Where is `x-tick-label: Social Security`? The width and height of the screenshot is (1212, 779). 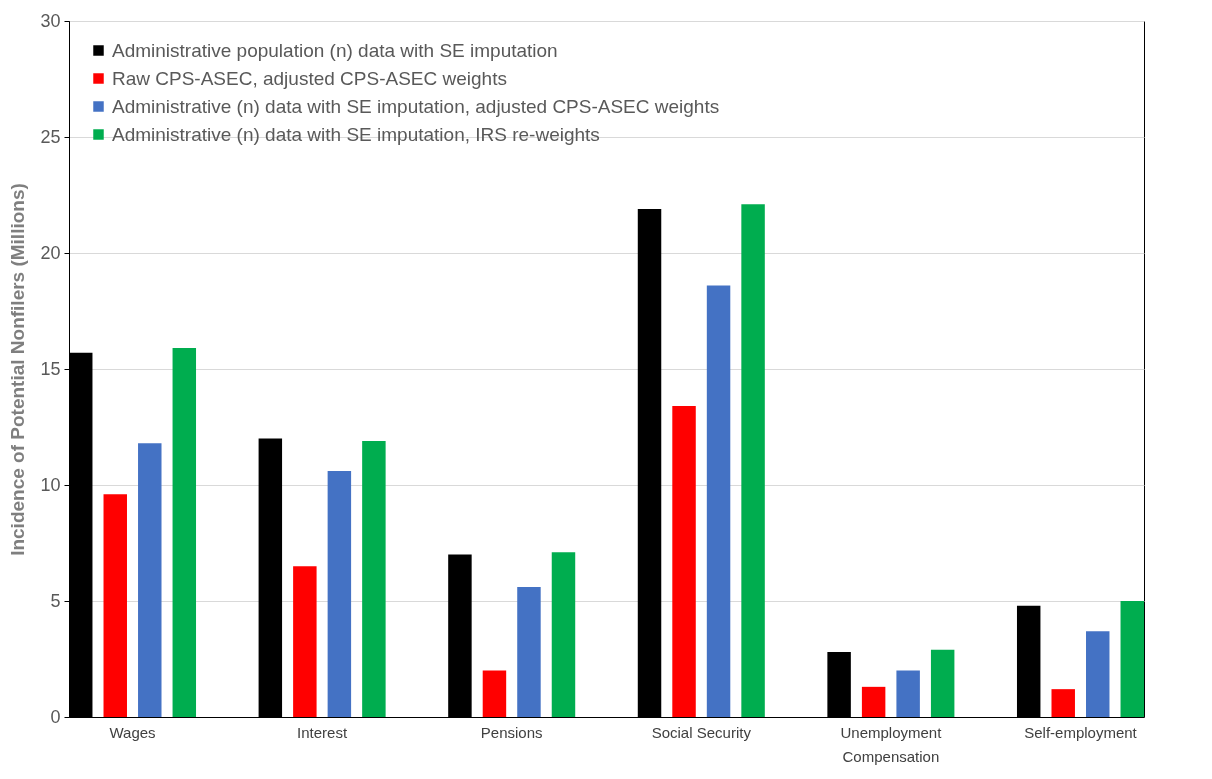 x-tick-label: Social Security is located at coordinates (701, 732).